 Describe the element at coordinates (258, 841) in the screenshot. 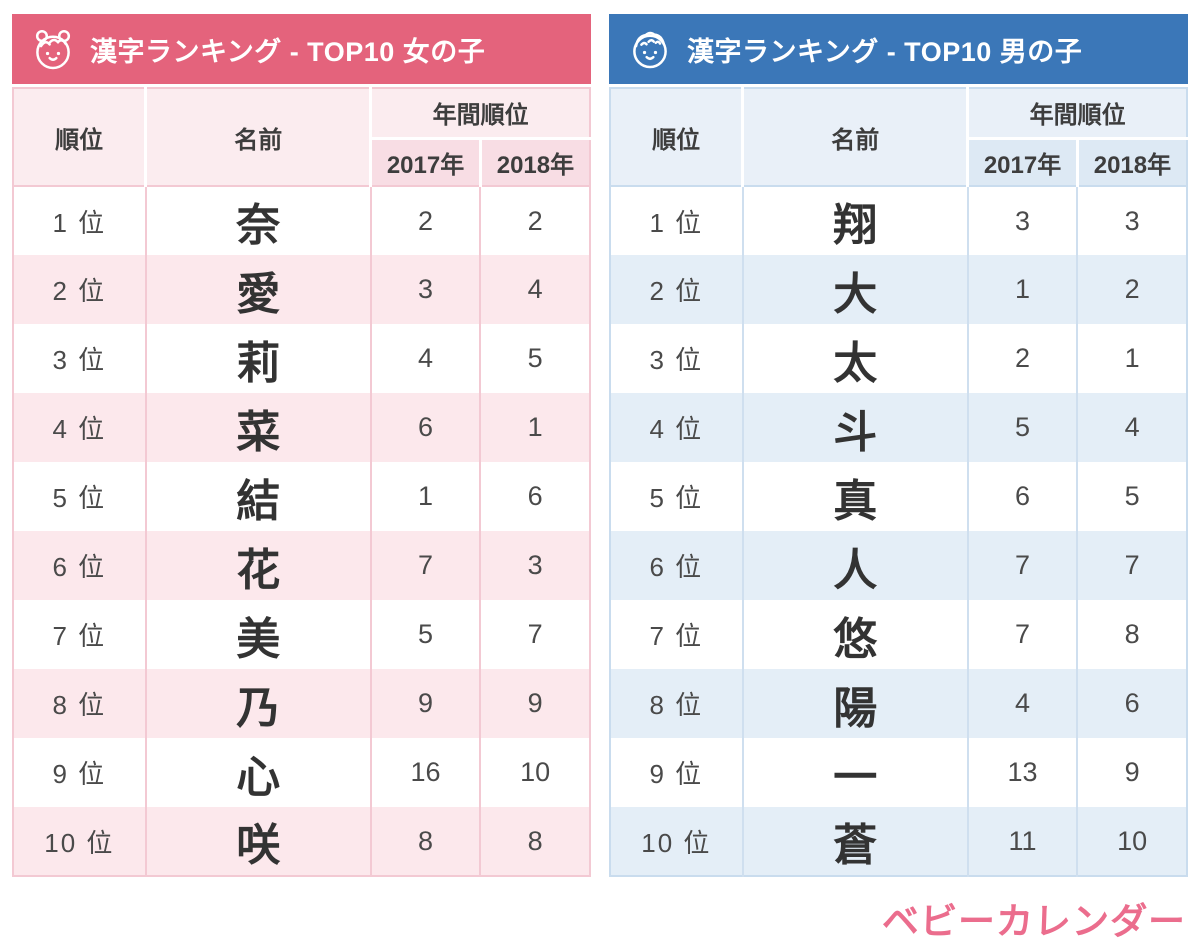

I see `kanji-name-cell: 咲` at that location.